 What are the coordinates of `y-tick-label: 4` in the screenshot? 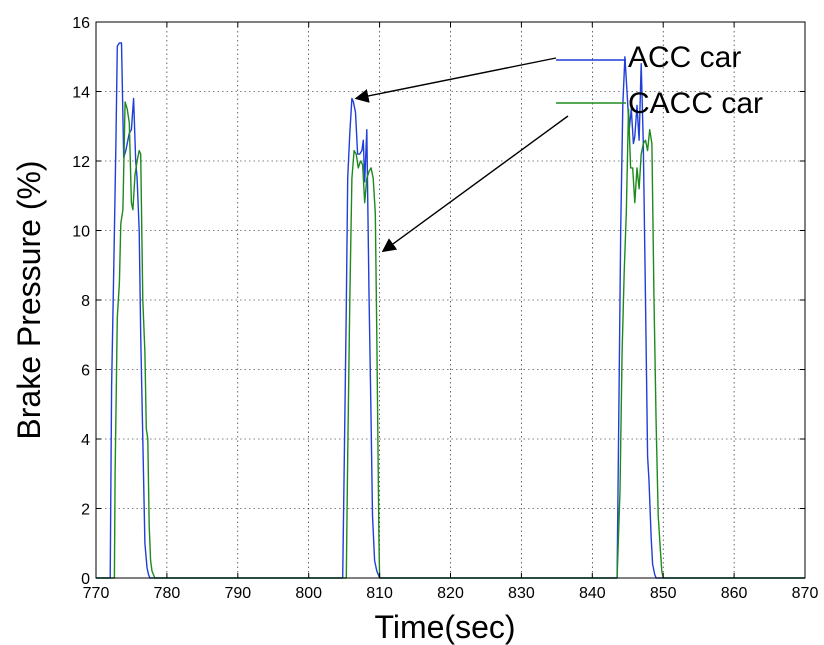 It's located at (85, 440).